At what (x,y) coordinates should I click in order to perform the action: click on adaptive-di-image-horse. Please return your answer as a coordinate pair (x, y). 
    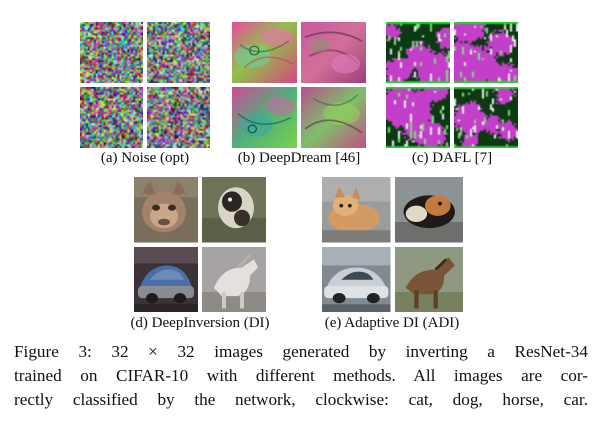
    Looking at the image, I should click on (428, 279).